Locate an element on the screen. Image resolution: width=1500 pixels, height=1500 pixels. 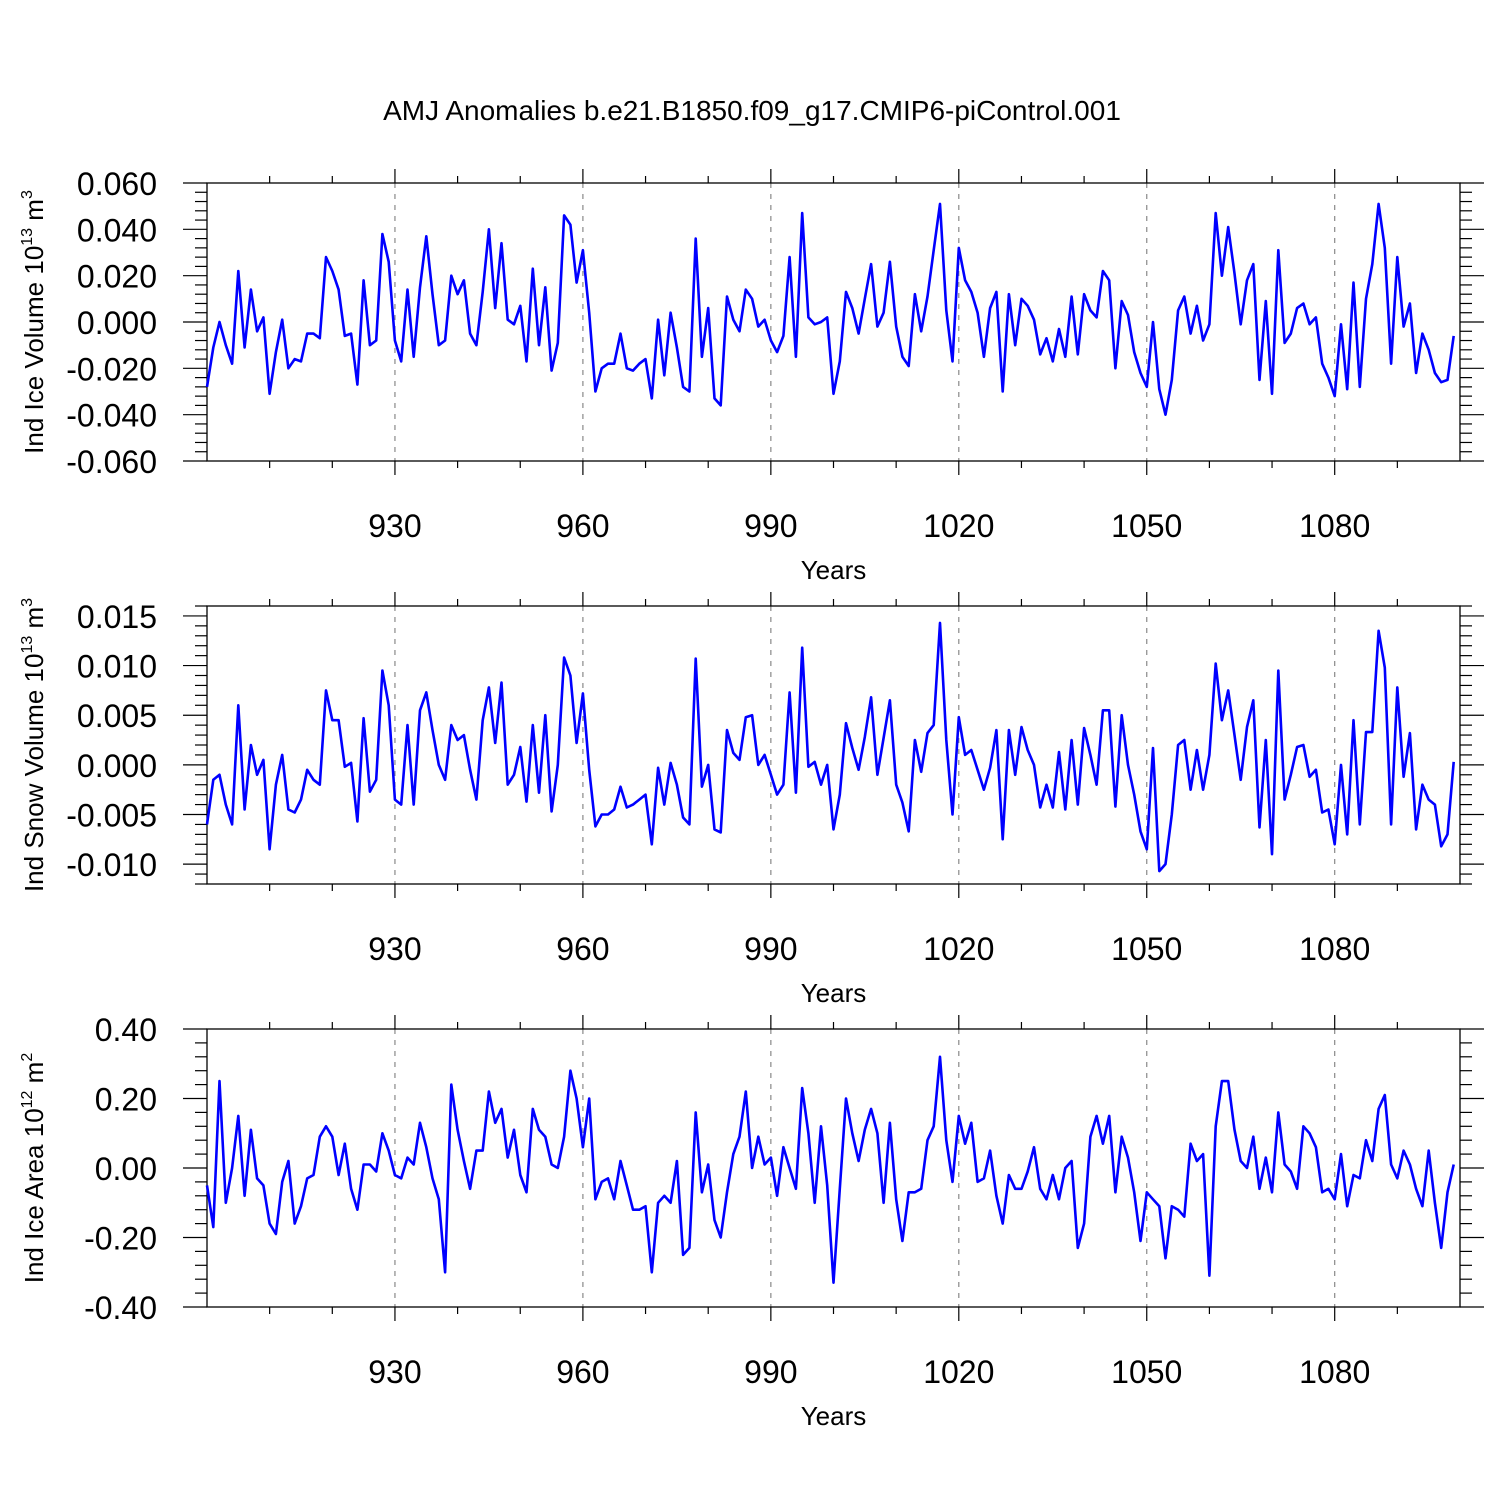
y-tick-label: -0.40 is located at coordinates (120, 1308).